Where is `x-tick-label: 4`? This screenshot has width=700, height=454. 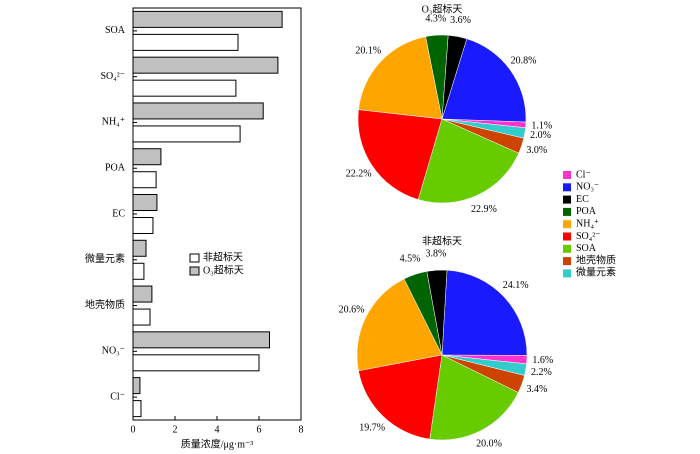 x-tick-label: 4 is located at coordinates (217, 429).